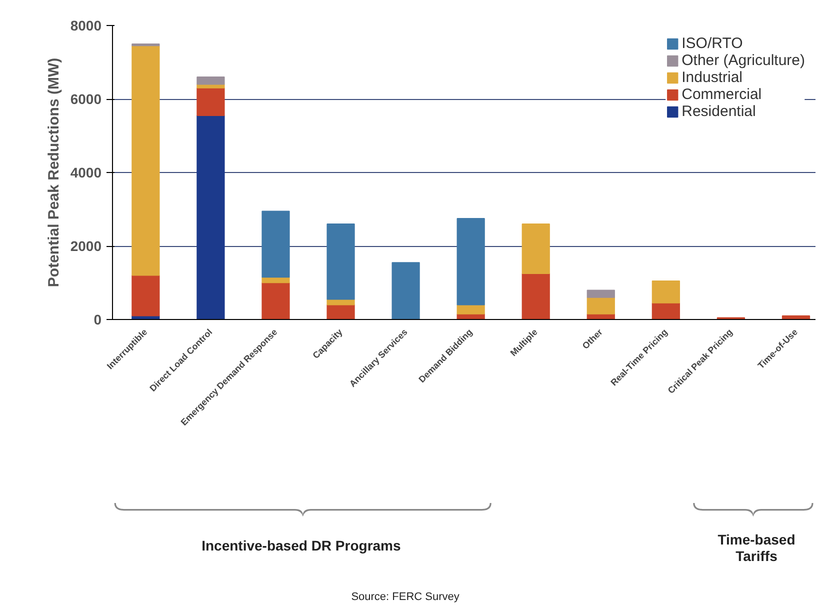 The image size is (821, 611). Describe the element at coordinates (86, 26) in the screenshot. I see `y-tick-label: 8000` at that location.